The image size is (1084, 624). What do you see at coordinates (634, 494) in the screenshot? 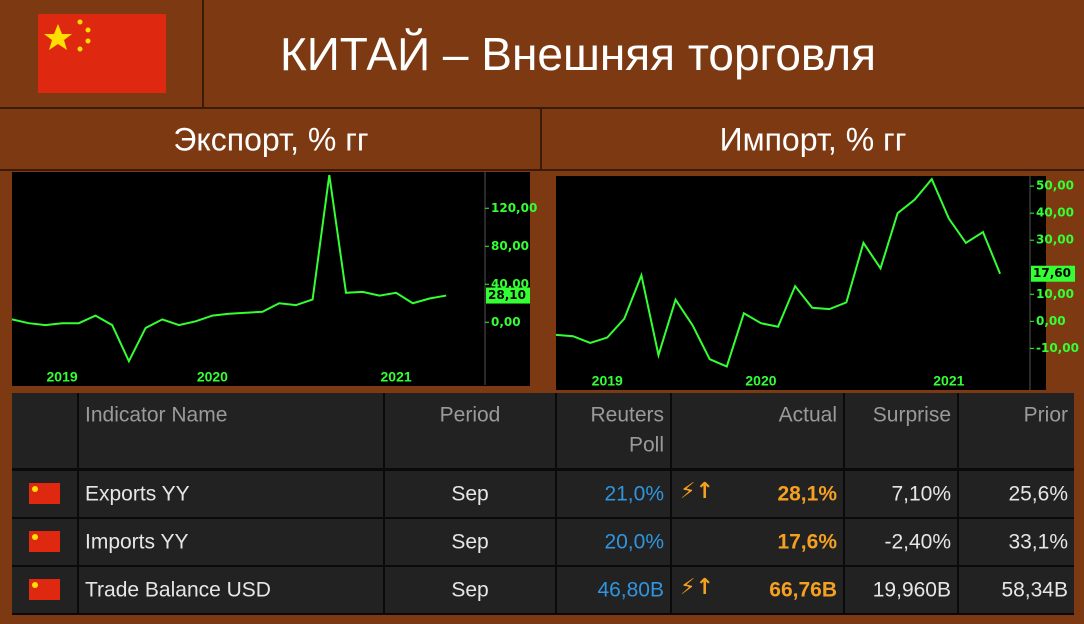
I see `table-value: 21,0%` at bounding box center [634, 494].